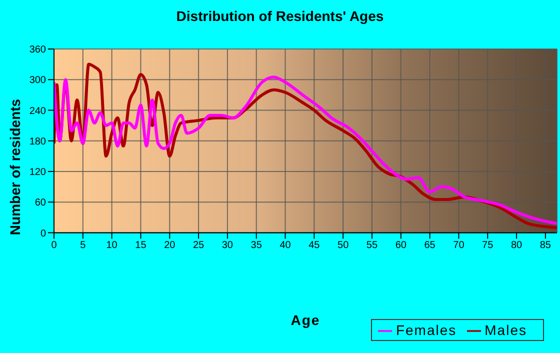 This screenshot has height=353, width=560. What do you see at coordinates (43, 234) in the screenshot?
I see `y-tick-label: 0` at bounding box center [43, 234].